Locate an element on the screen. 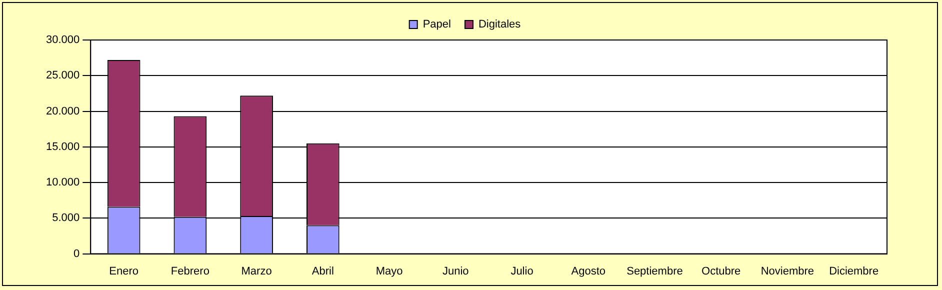  y-tick-label: 25.000 is located at coordinates (63, 76).